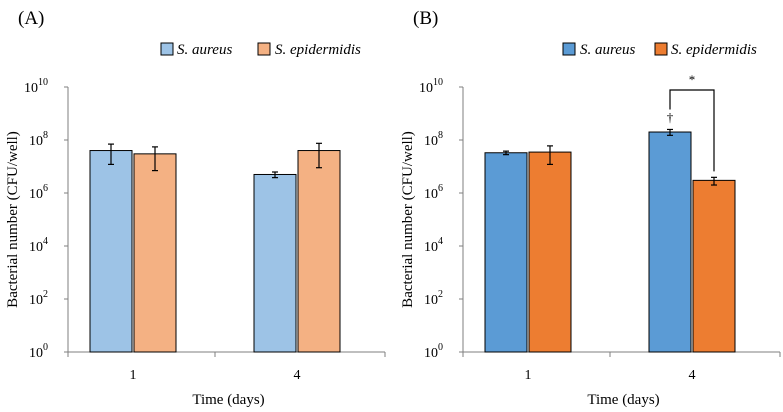 The height and width of the screenshot is (412, 783). Describe the element at coordinates (670, 116) in the screenshot. I see `dagger-marker: †` at that location.